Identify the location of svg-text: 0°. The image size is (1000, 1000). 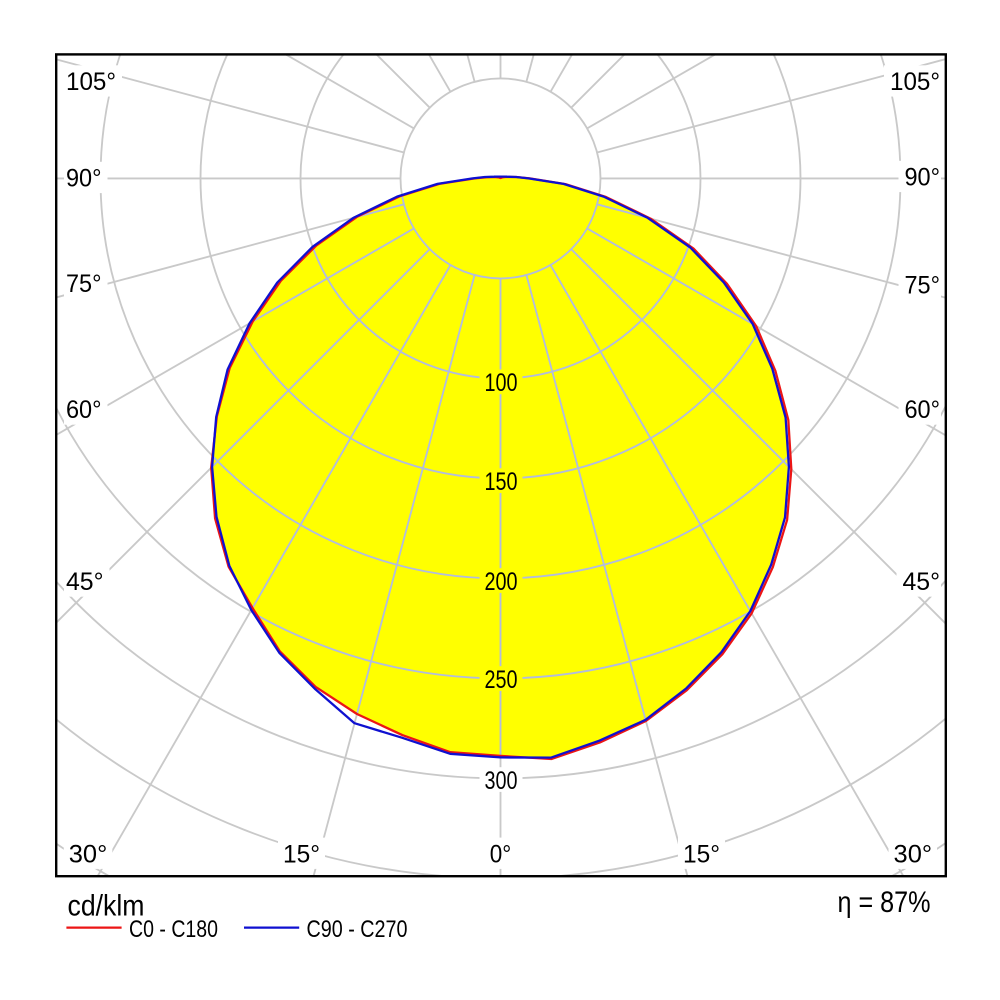
(501, 854).